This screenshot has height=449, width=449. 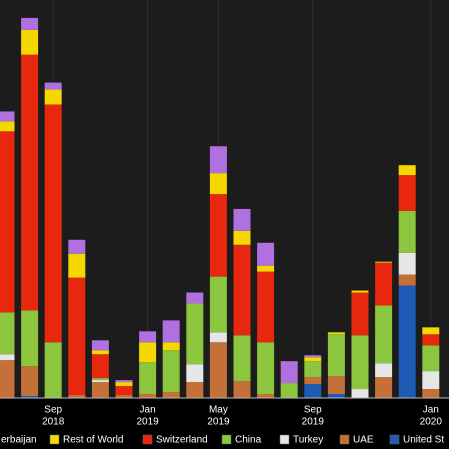 What do you see at coordinates (93, 440) in the screenshot?
I see `legend-label: Rest of World` at bounding box center [93, 440].